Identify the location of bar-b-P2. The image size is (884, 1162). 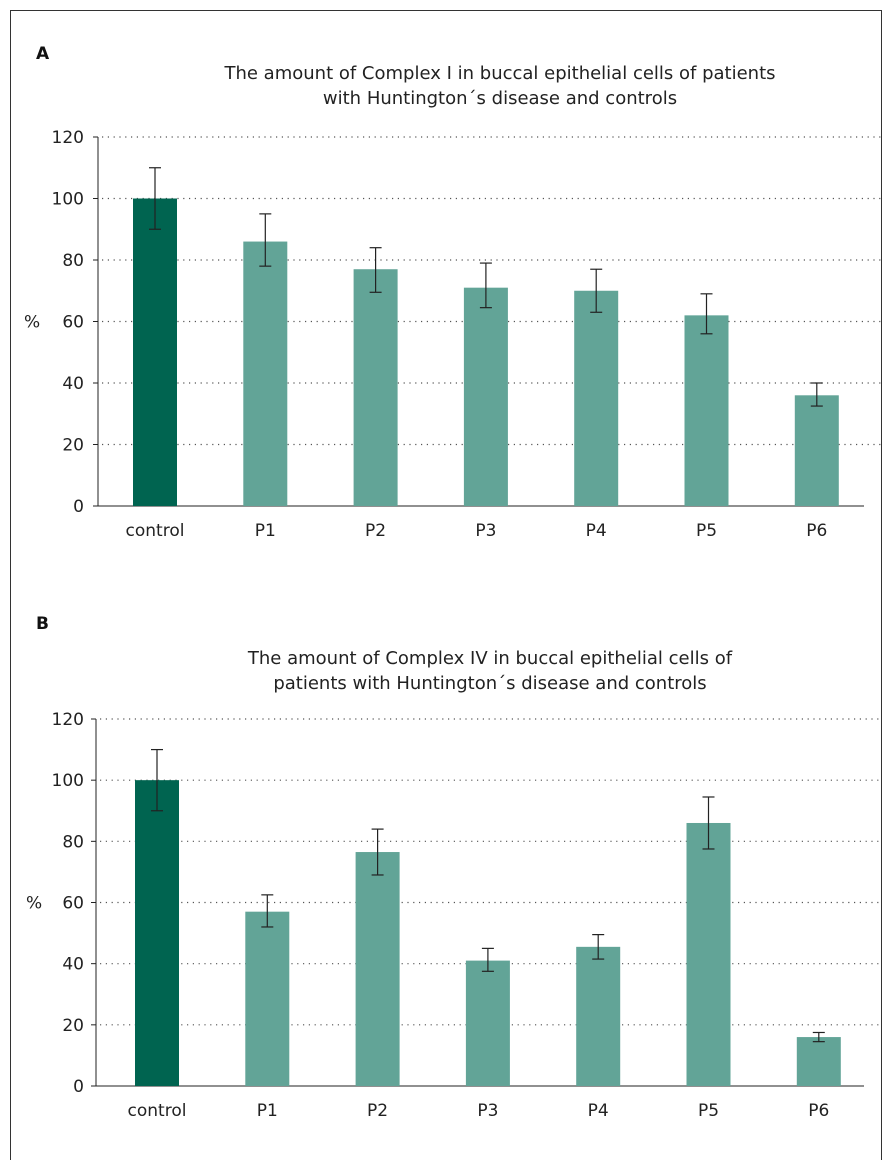
(377, 969).